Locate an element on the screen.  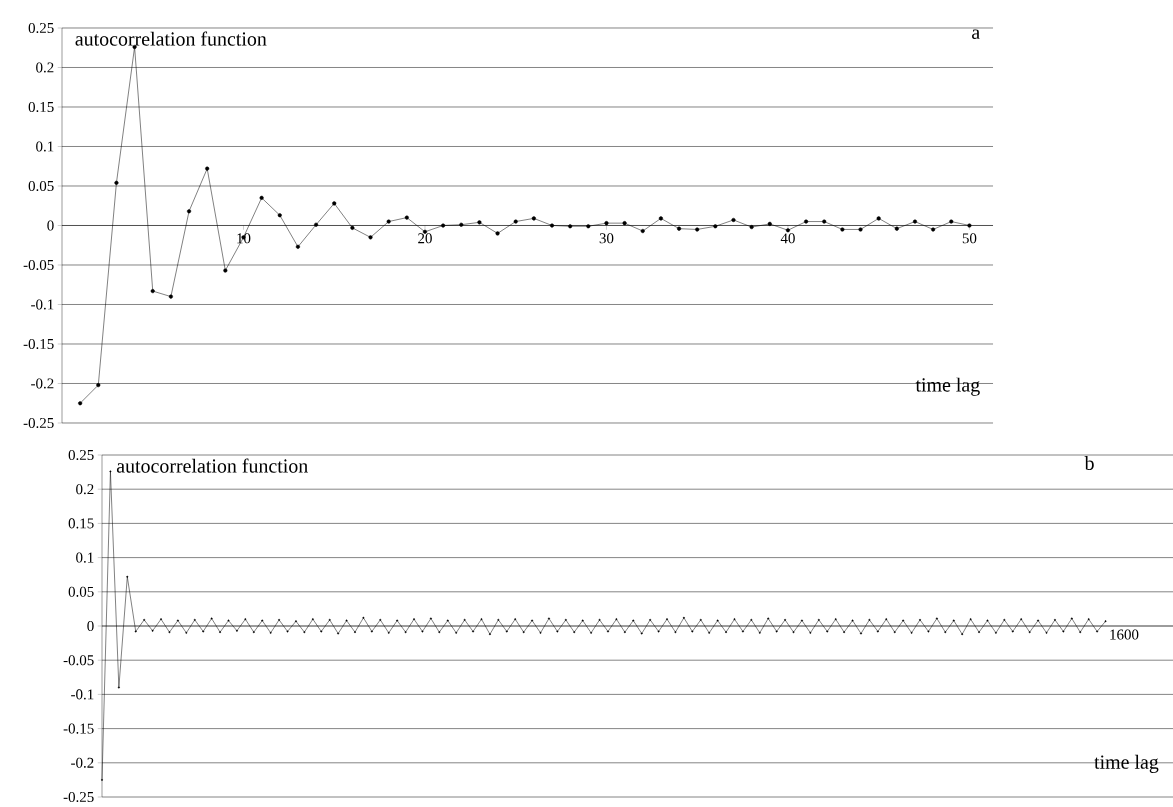
x-tick-label: 50 is located at coordinates (969, 238).